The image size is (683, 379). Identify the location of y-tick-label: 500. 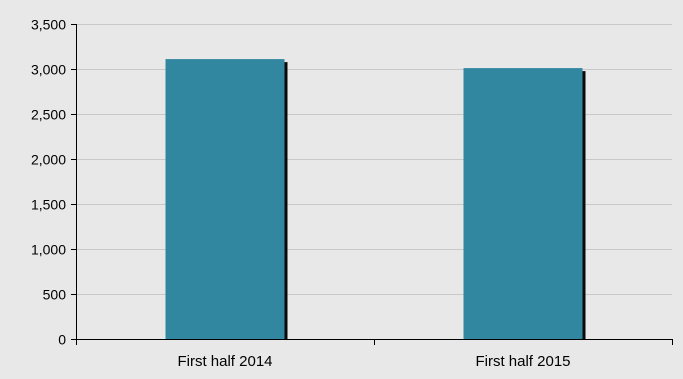
(55, 295).